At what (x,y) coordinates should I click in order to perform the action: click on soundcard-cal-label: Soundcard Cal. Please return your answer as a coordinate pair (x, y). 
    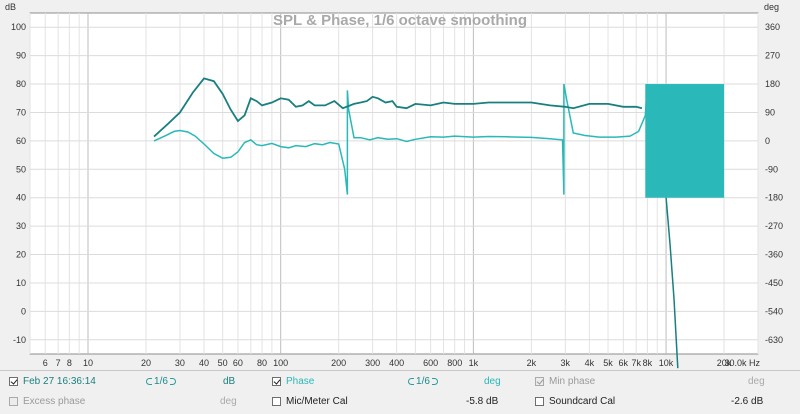
    Looking at the image, I should click on (582, 401).